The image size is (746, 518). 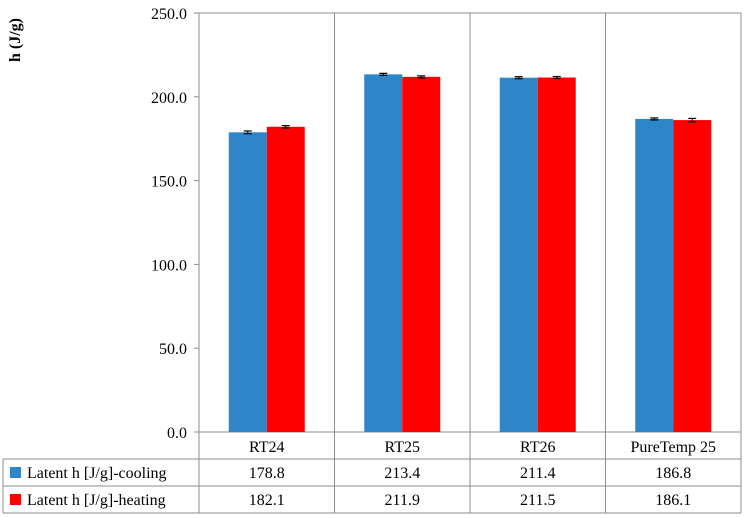 I want to click on y-tick-label: 100.0, so click(x=169, y=265).